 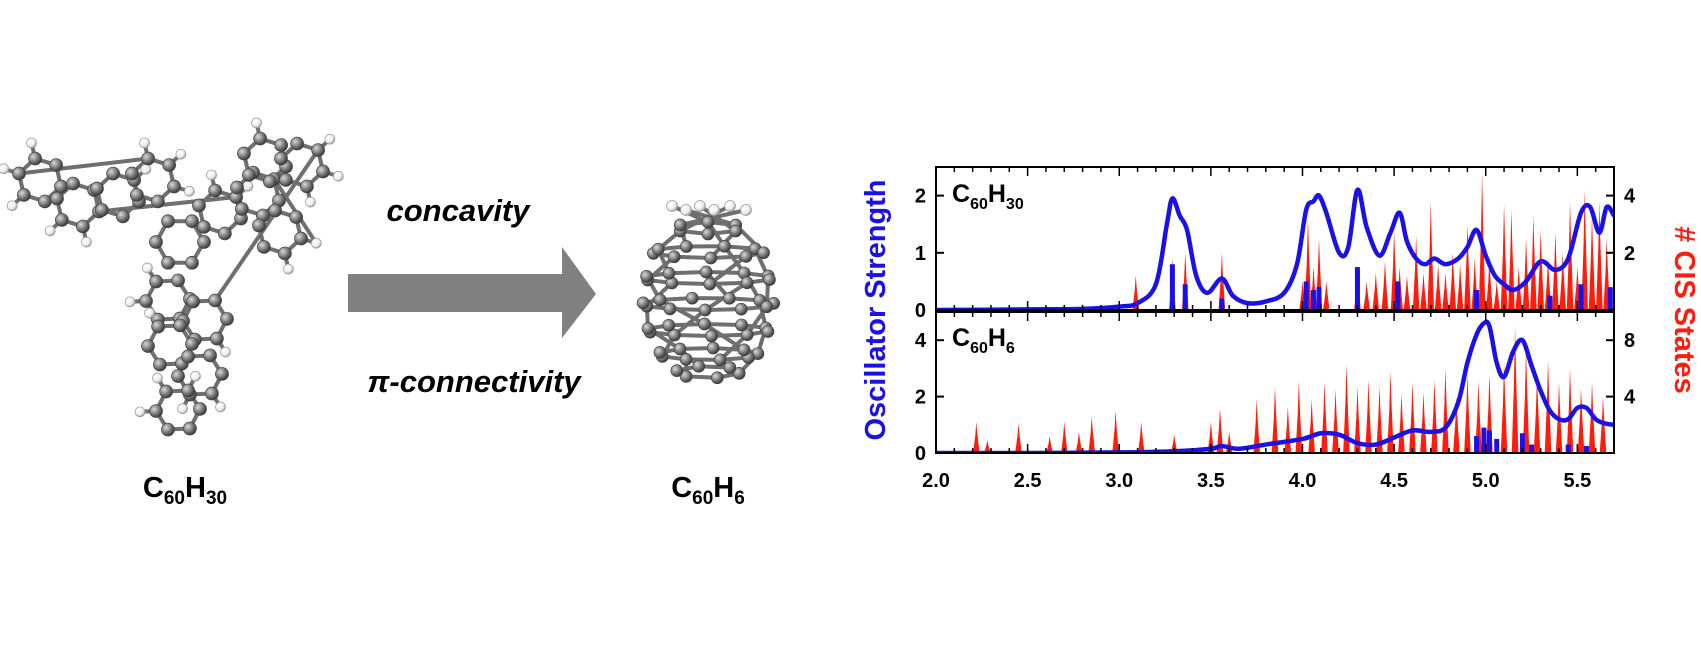 What do you see at coordinates (708, 292) in the screenshot?
I see `c60h6-molecule-model` at bounding box center [708, 292].